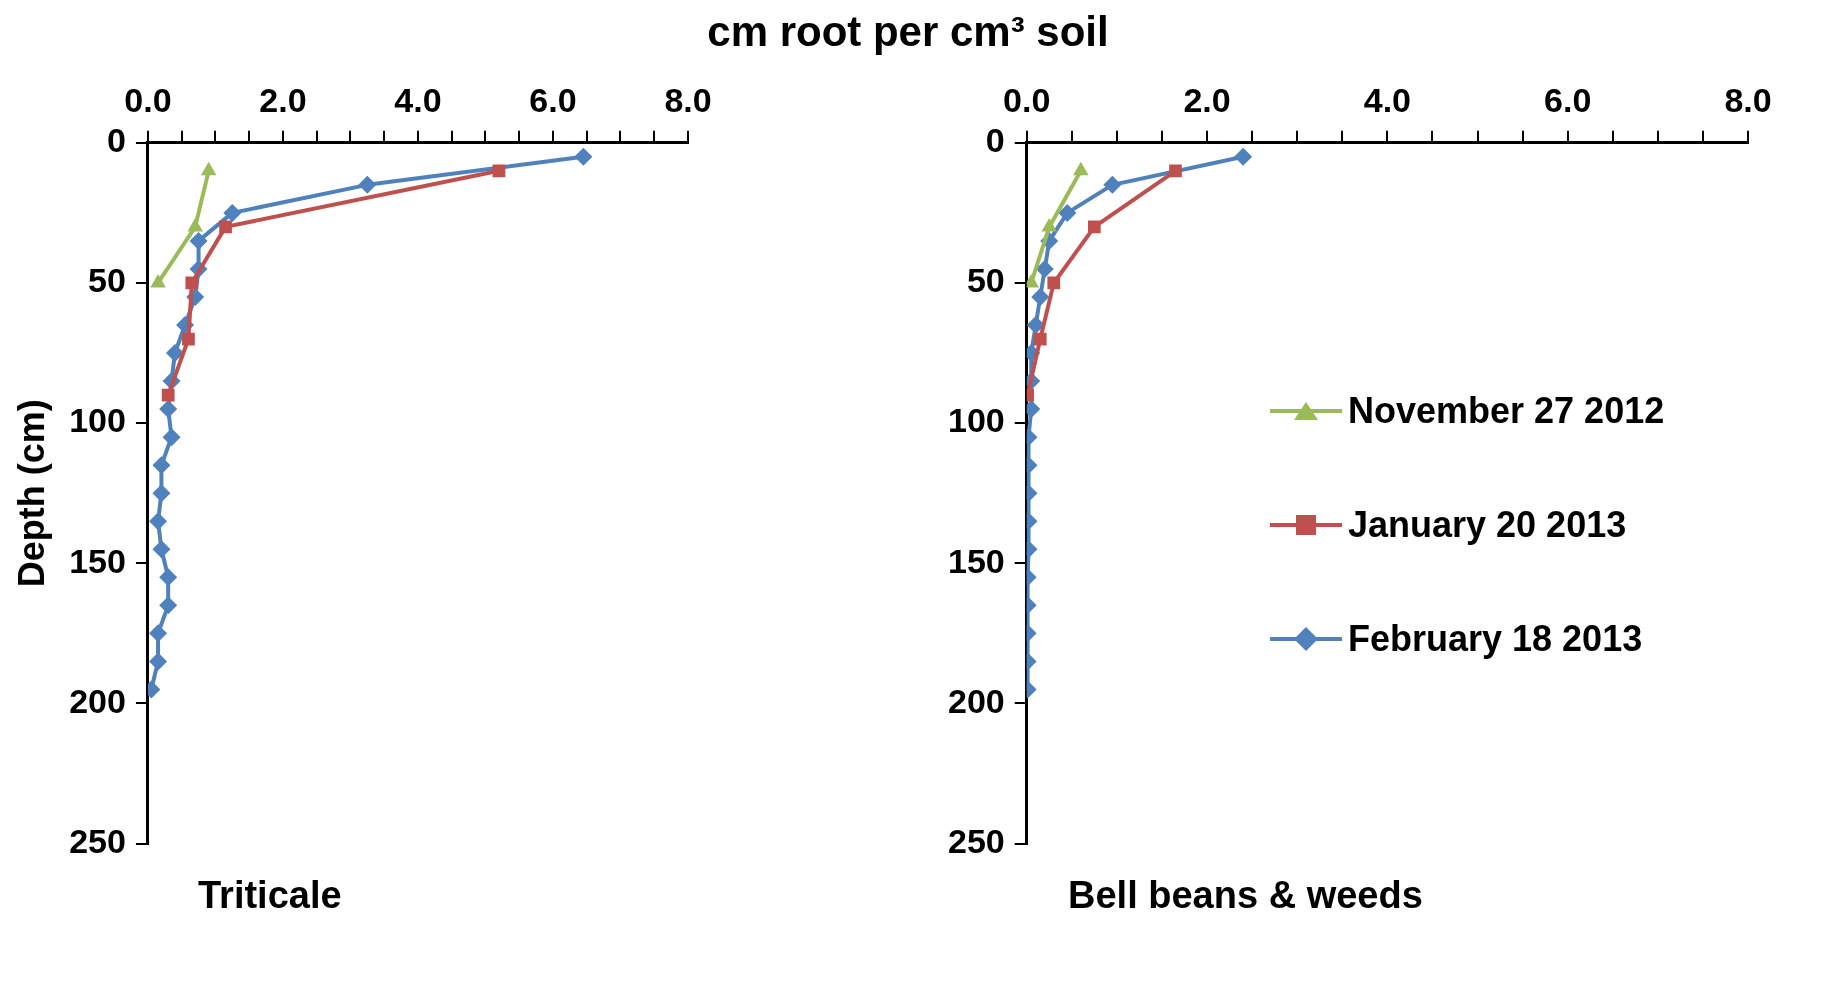 This screenshot has width=1826, height=981. Describe the element at coordinates (31, 493) in the screenshot. I see `y-axis-title: Depth (cm)` at that location.